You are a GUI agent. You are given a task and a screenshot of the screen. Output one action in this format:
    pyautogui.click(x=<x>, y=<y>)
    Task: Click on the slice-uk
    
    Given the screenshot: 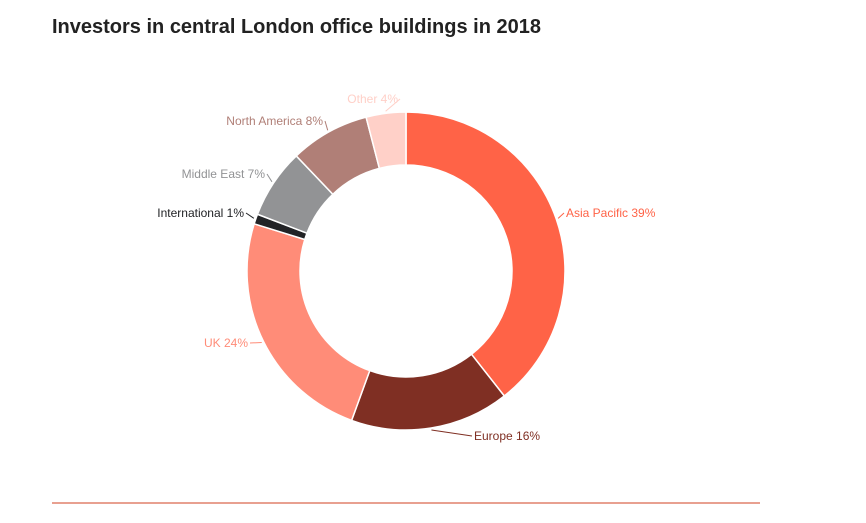 What is the action you would take?
    pyautogui.click(x=308, y=322)
    